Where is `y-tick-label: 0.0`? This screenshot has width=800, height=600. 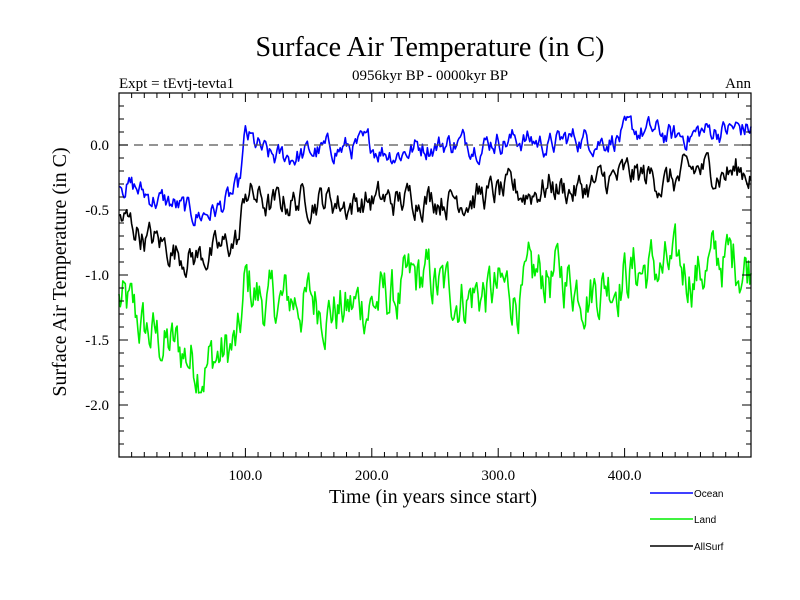 y-tick-label: 0.0 is located at coordinates (99, 146).